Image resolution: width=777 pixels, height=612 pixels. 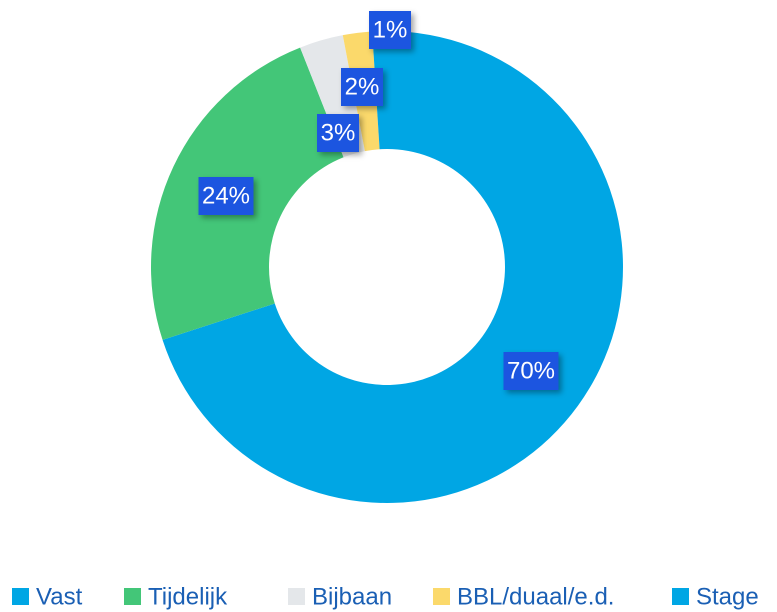 I want to click on legend-label: Stage, so click(x=727, y=596).